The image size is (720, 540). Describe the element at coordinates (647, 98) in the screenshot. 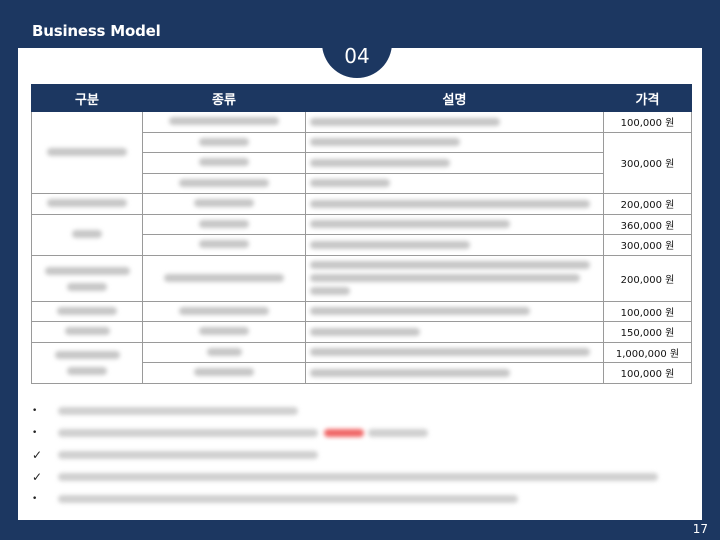

I see `header-price: 가격` at that location.